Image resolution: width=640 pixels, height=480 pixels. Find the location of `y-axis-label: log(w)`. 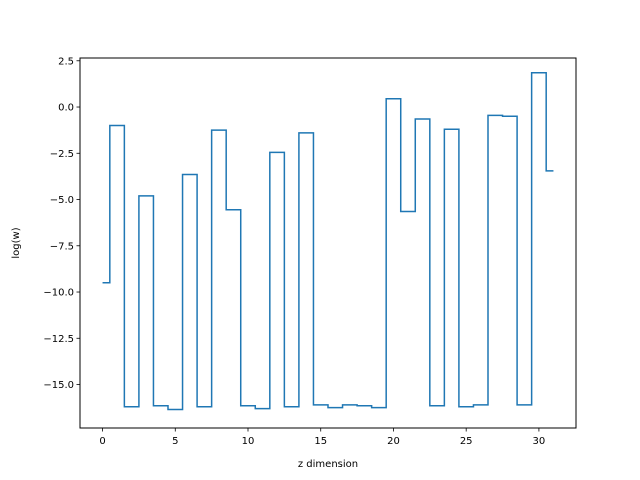

y-axis-label: log(w) is located at coordinates (16, 242).